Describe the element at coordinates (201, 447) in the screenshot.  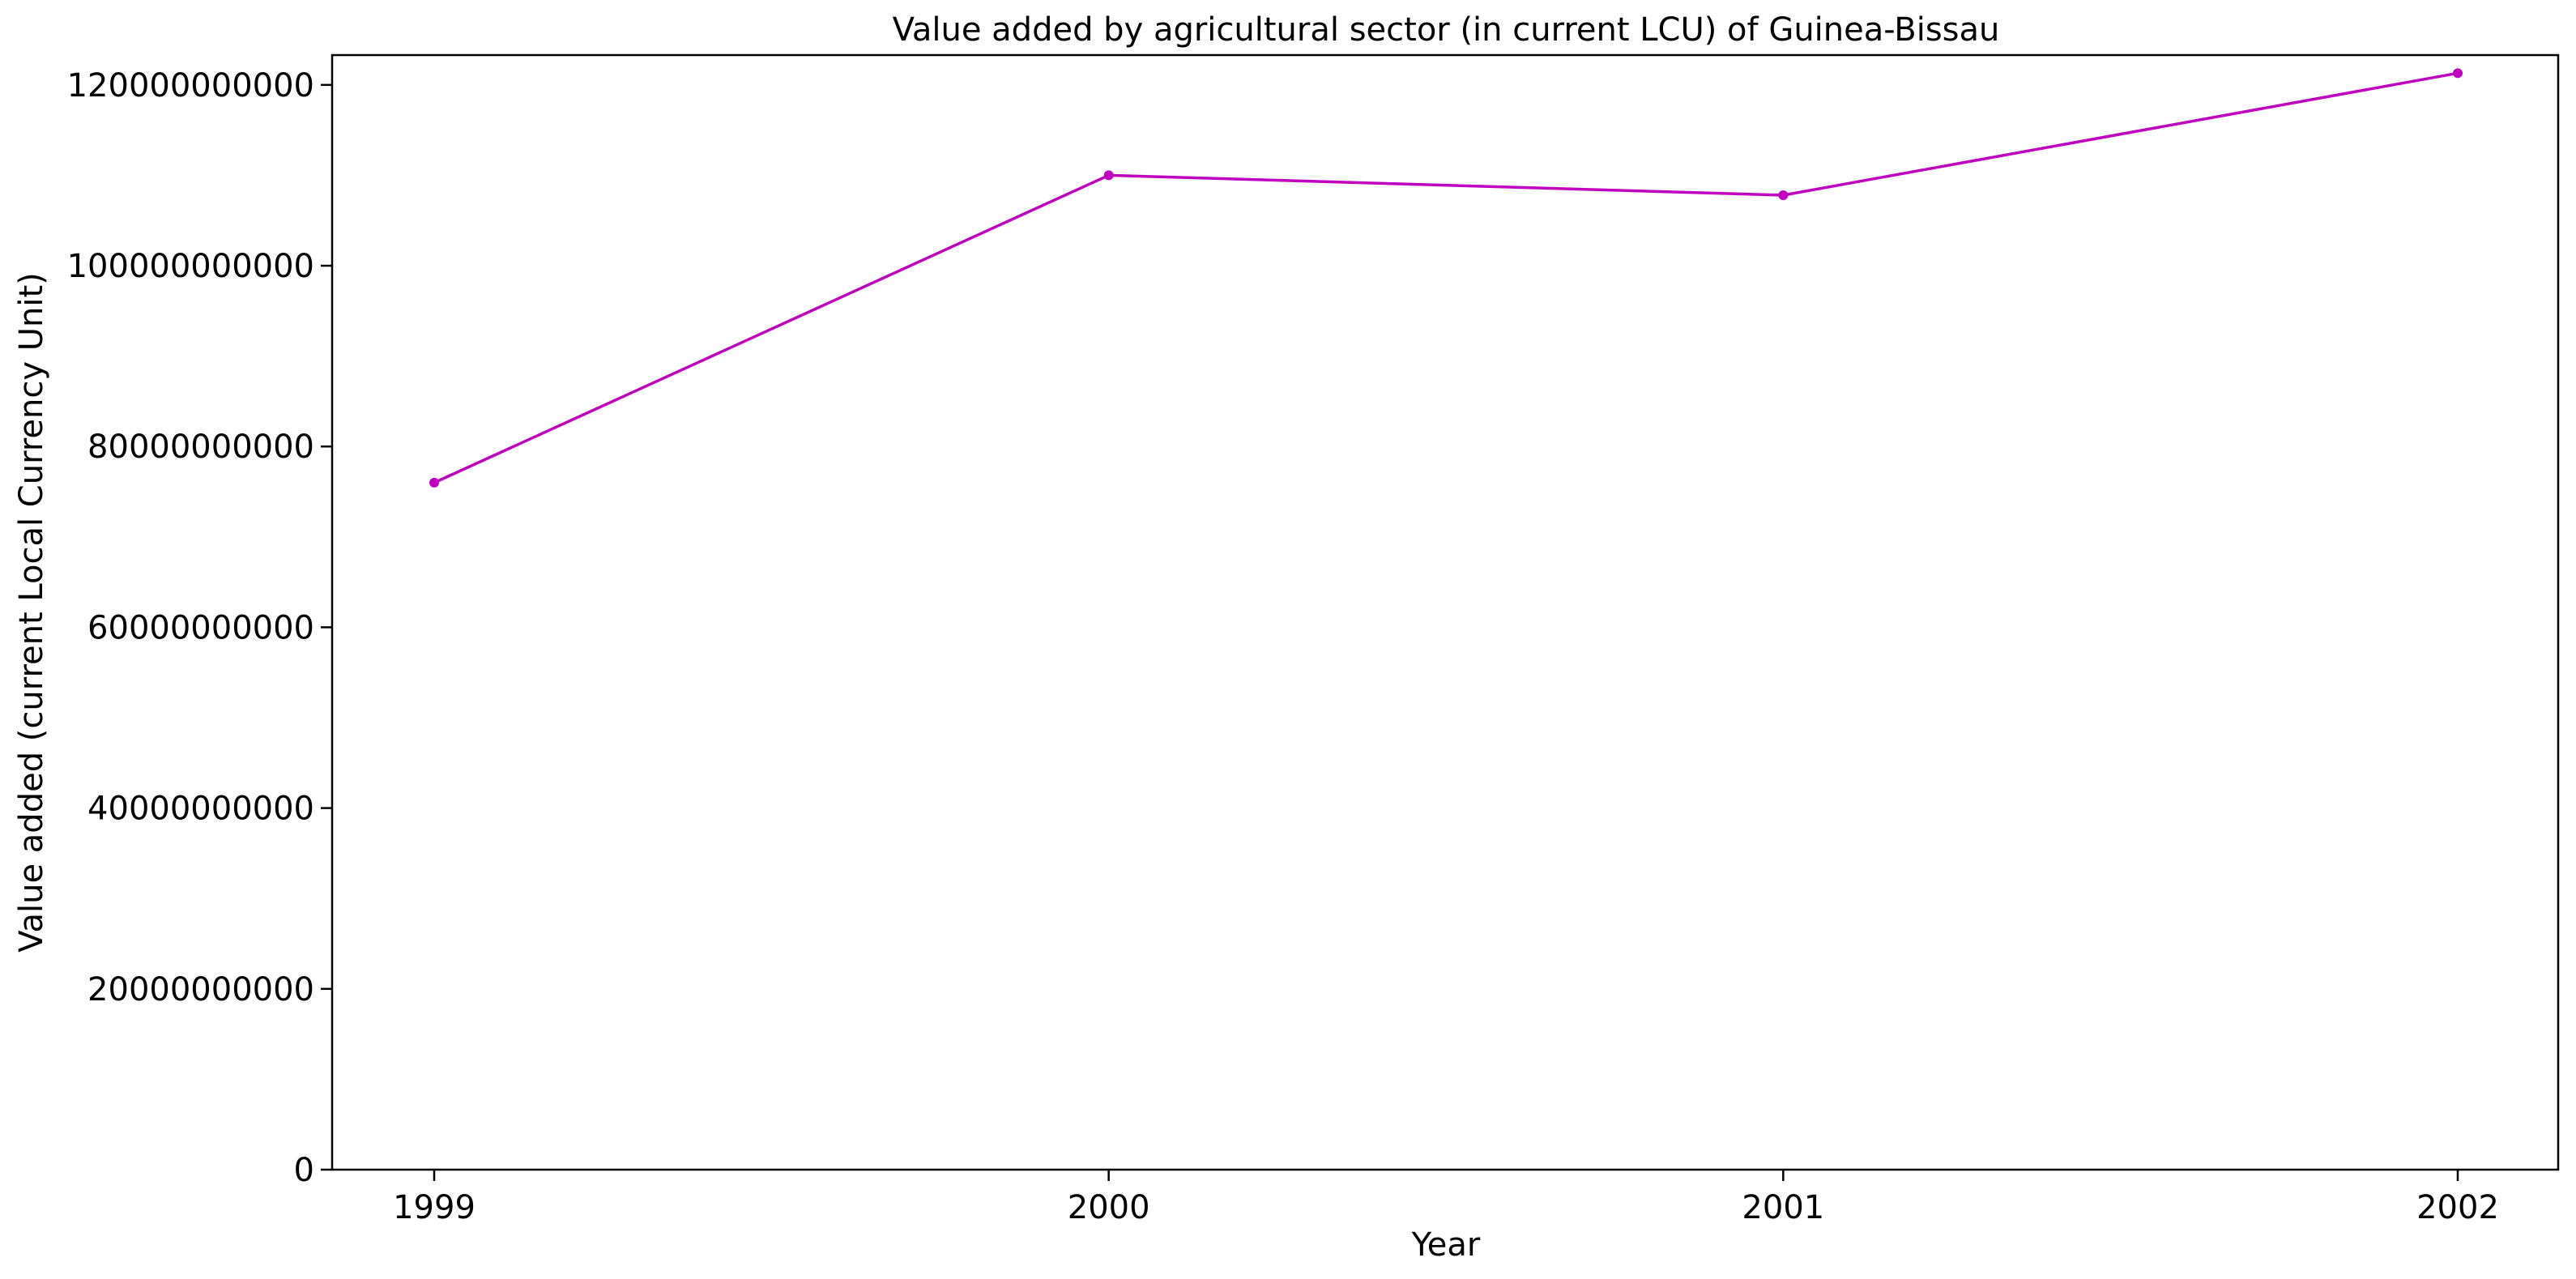
I see `y-tick-label: 80000000000` at that location.